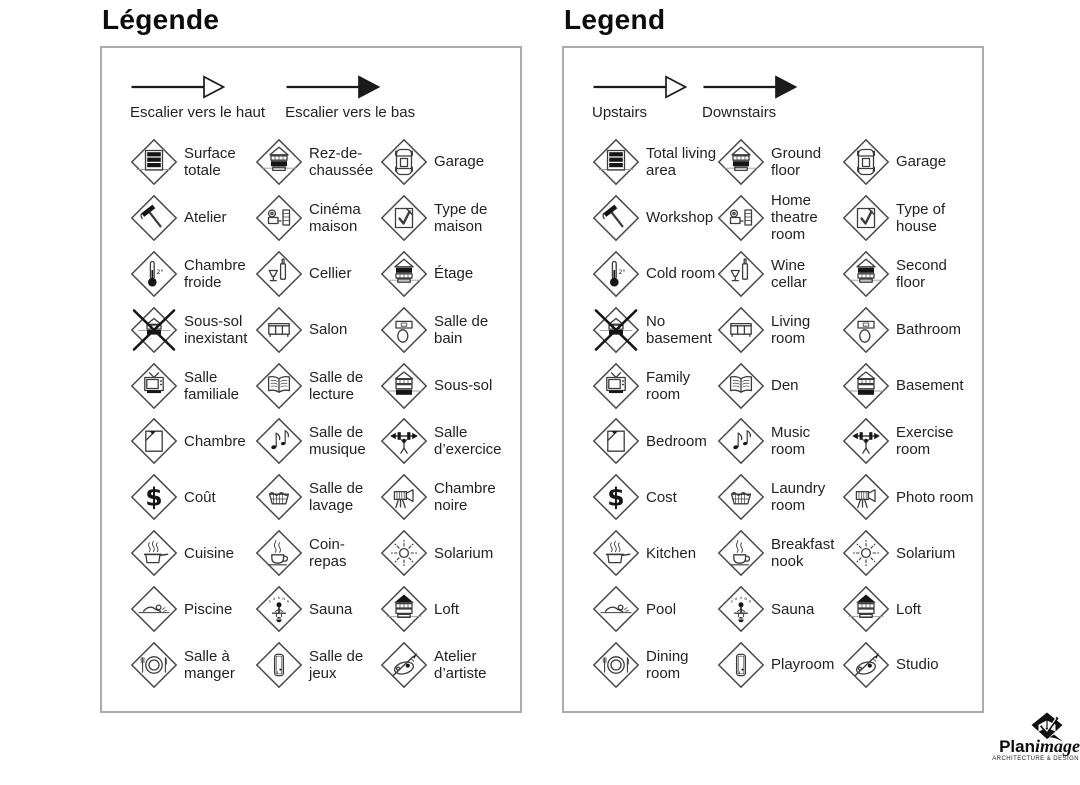  What do you see at coordinates (210, 161) in the screenshot?
I see `legend-item-label: Surface totale` at bounding box center [210, 161].